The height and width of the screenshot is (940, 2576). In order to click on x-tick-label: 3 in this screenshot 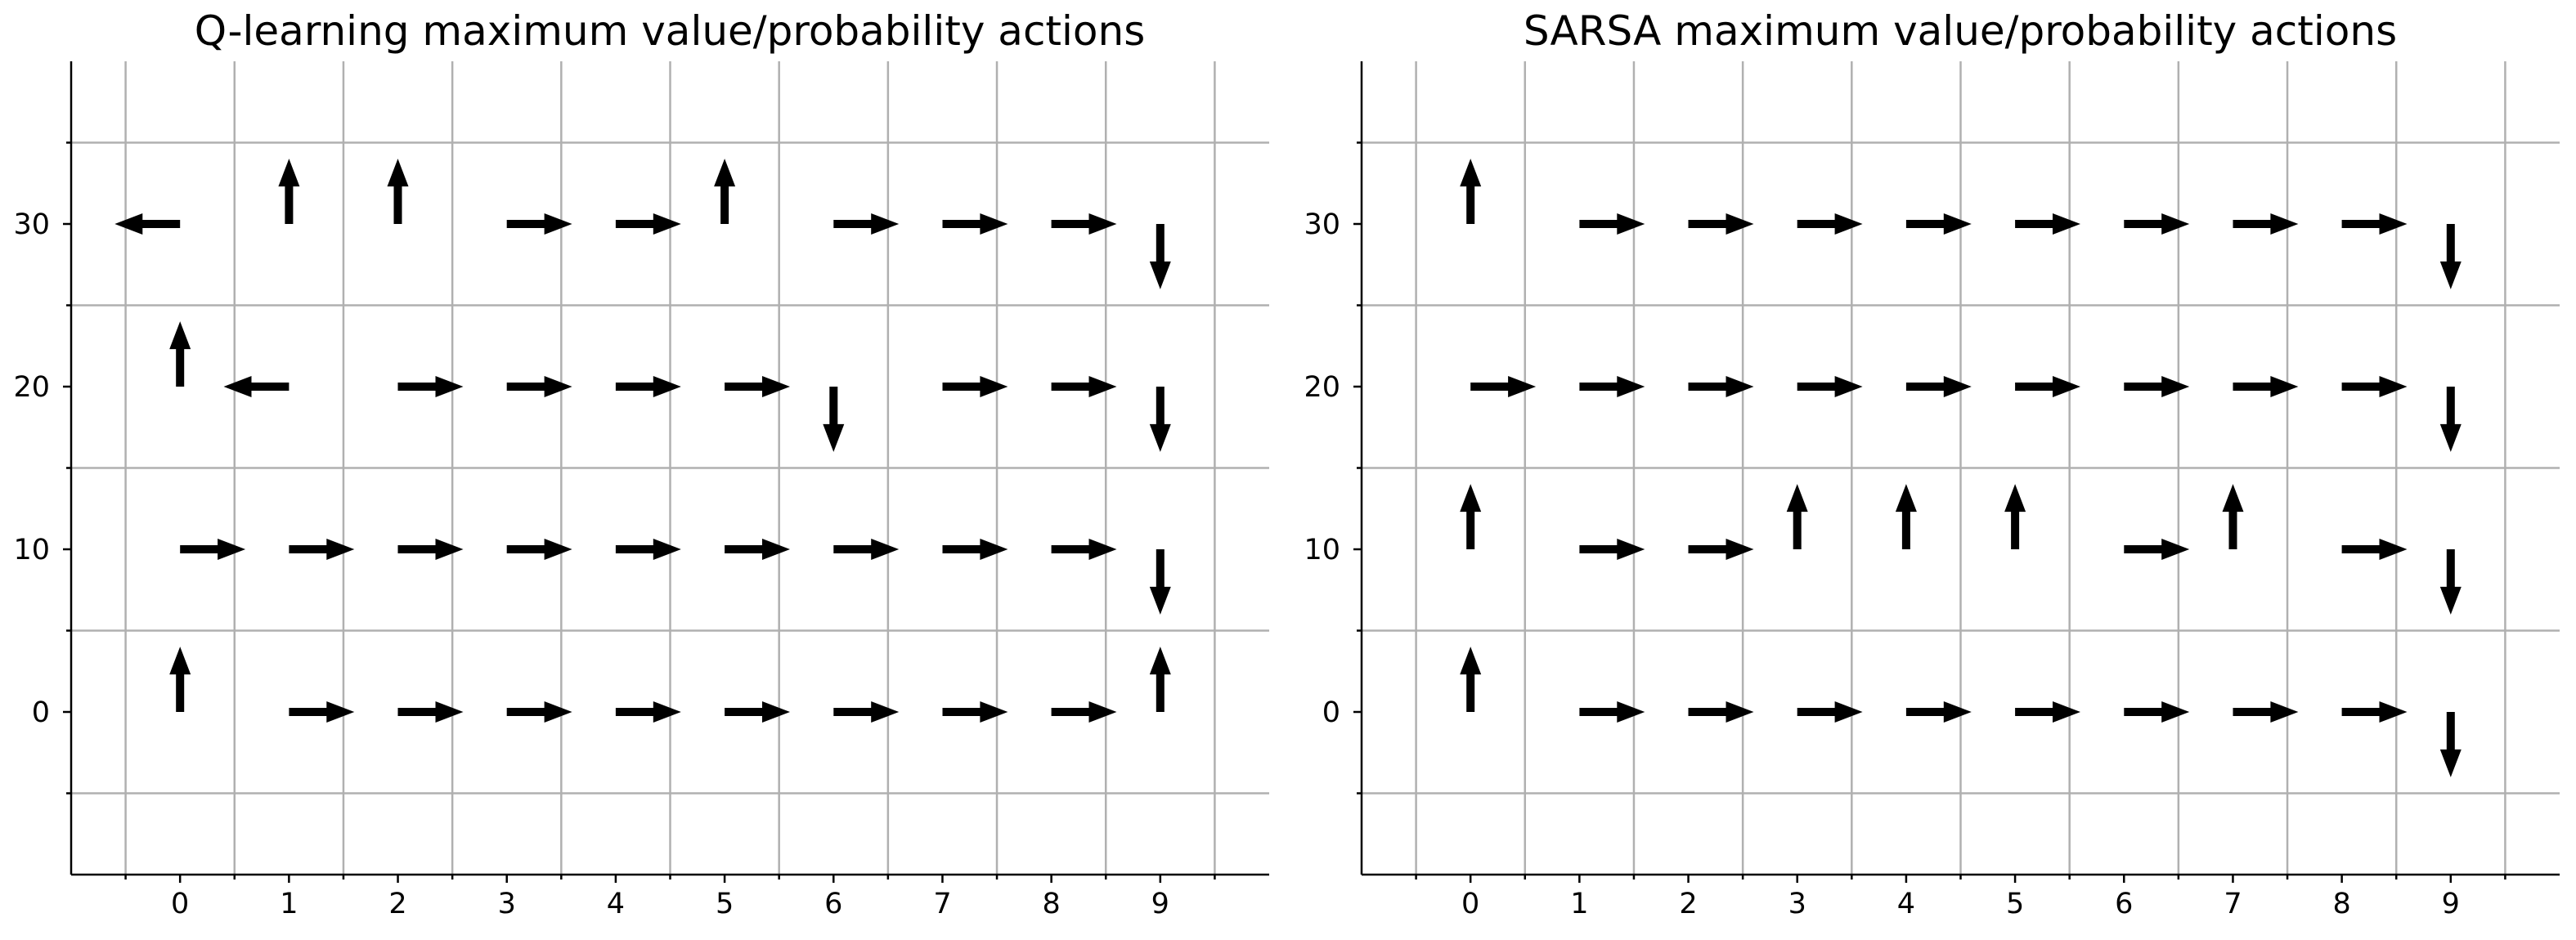, I will do `click(1797, 904)`.